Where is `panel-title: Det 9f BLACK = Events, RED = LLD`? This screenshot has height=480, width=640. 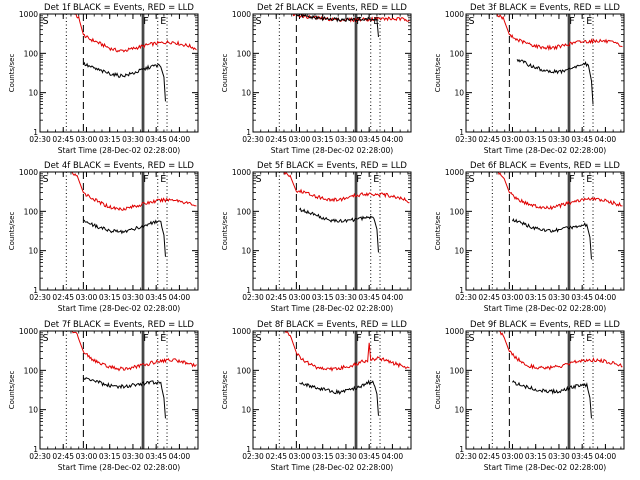
panel-title: Det 9f BLACK = Events, RED = LLD is located at coordinates (545, 325).